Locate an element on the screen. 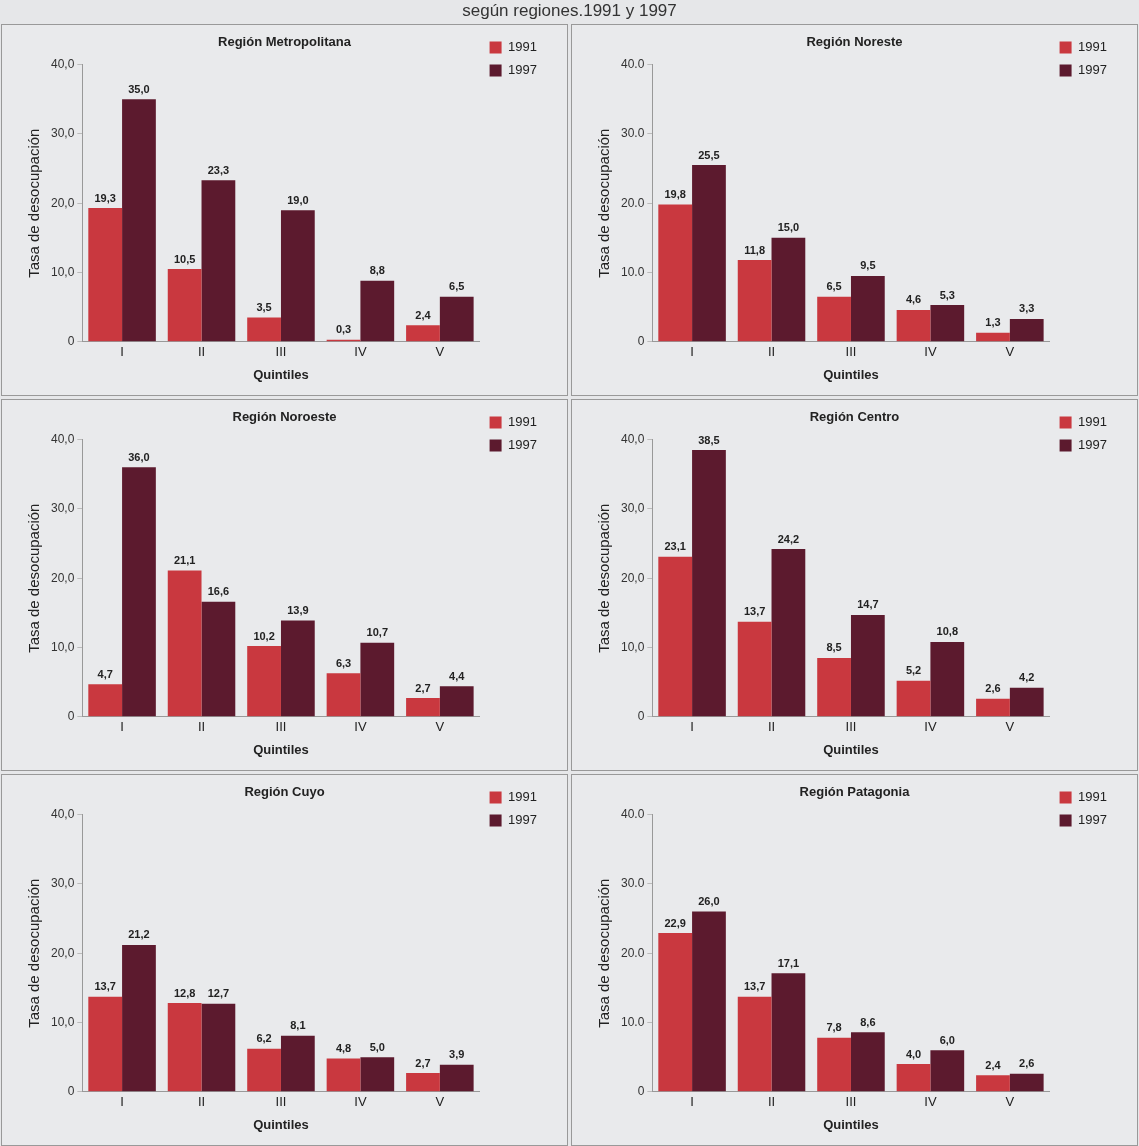 The image size is (1139, 1146). data-label: 13,9 is located at coordinates (298, 610).